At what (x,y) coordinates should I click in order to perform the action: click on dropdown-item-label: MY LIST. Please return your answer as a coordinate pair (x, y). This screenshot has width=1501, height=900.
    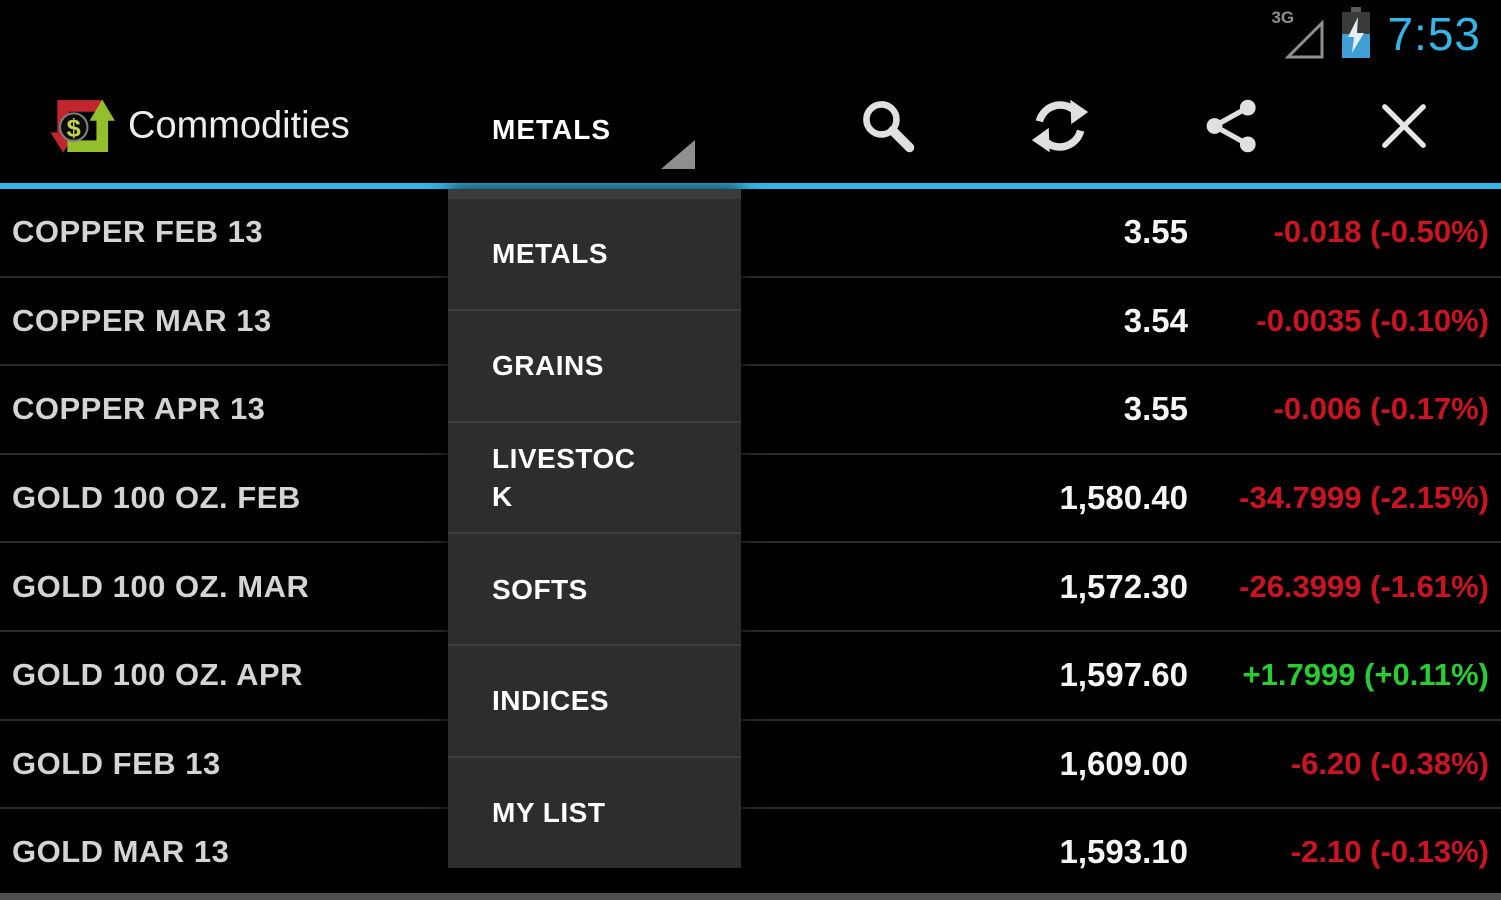
    Looking at the image, I should click on (549, 813).